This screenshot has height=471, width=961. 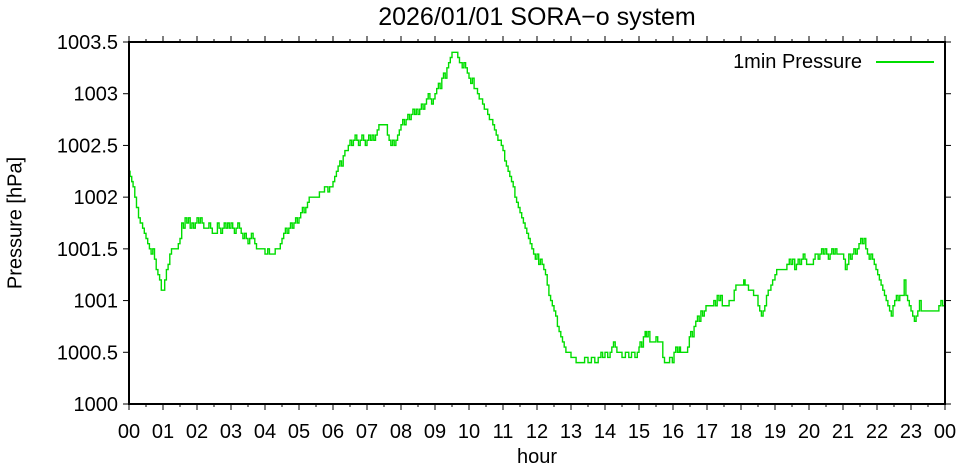 What do you see at coordinates (537, 457) in the screenshot?
I see `x-axis-label: hour` at bounding box center [537, 457].